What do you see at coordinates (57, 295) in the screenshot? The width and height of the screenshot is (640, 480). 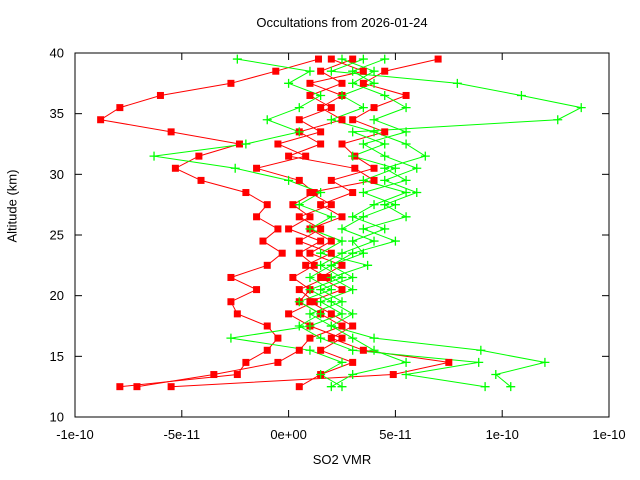 I see `y-tick-label: 20` at bounding box center [57, 295].